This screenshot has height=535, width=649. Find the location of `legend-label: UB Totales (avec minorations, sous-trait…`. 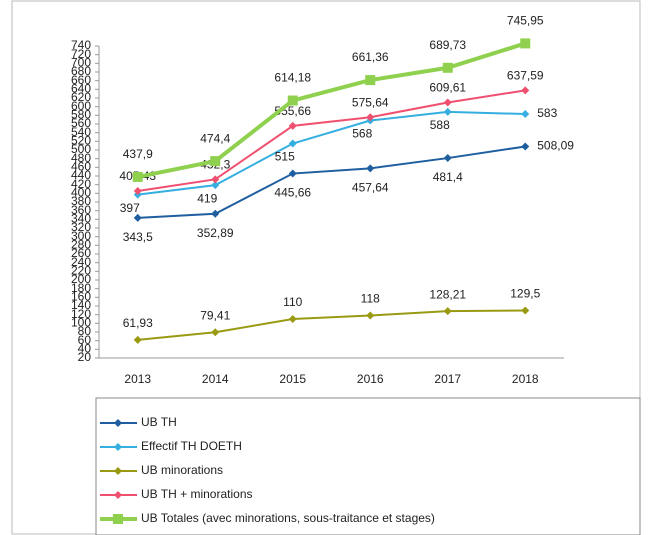

legend-label: UB Totales (avec minorations, sous-trait… is located at coordinates (288, 518).